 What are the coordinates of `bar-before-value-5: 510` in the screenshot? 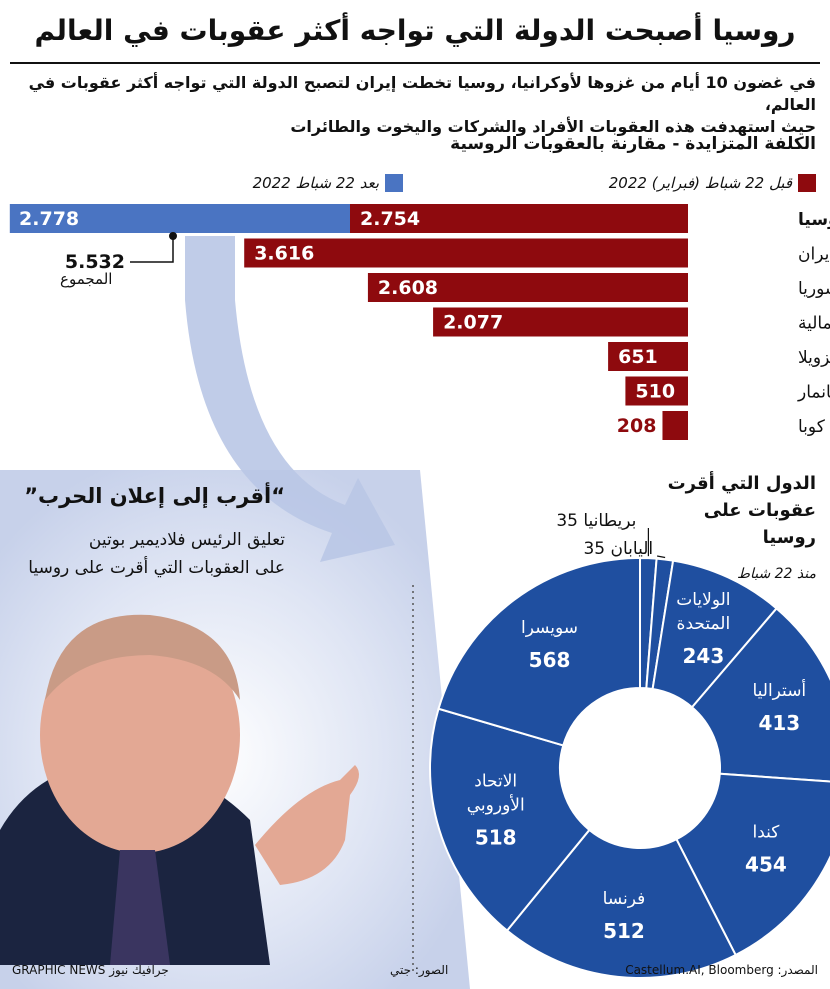 It's located at (655, 392).